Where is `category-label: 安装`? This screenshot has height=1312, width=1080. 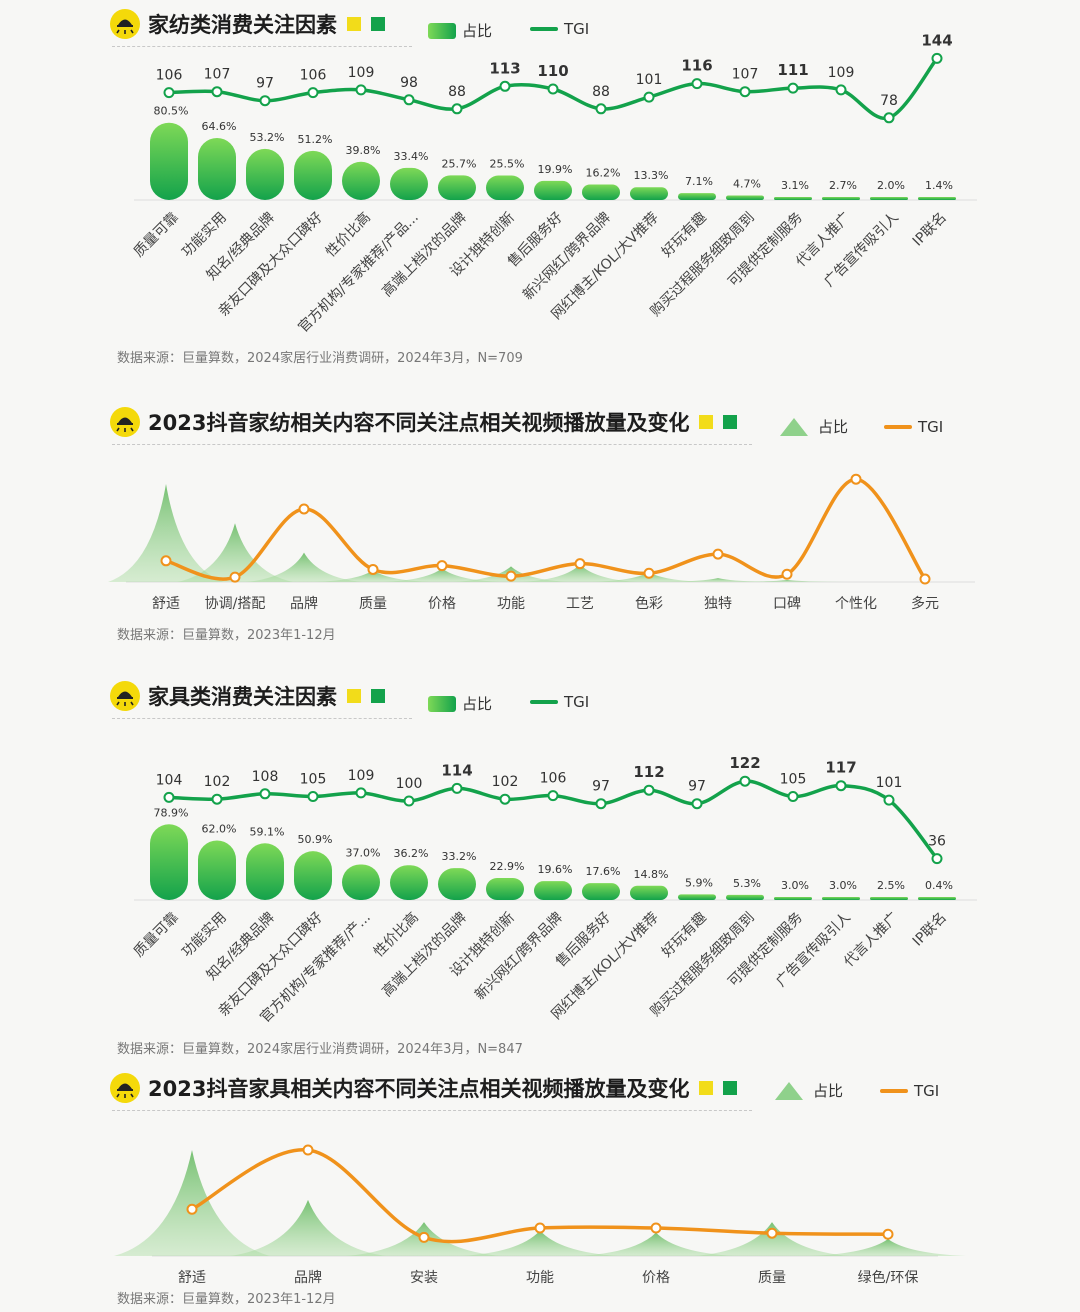 category-label: 安装 is located at coordinates (424, 1278).